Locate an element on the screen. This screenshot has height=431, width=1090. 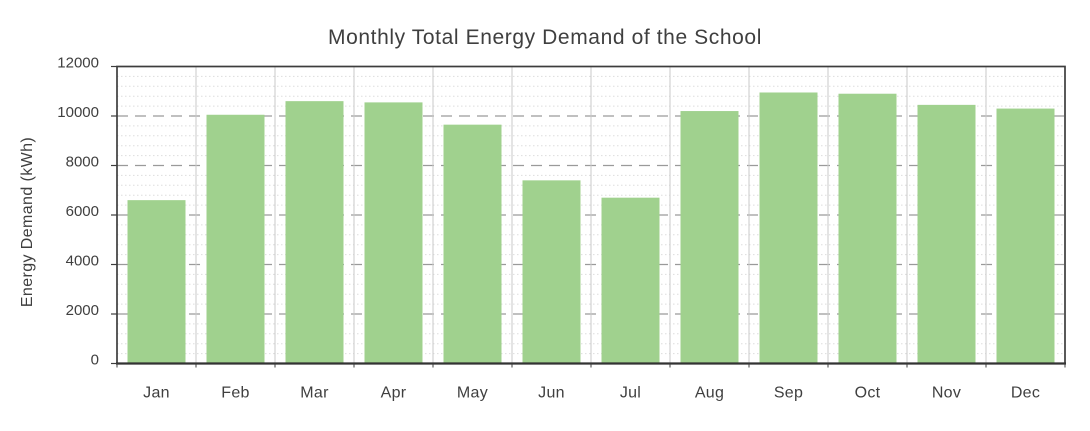
y-tick-label: 8000 is located at coordinates (82, 162).